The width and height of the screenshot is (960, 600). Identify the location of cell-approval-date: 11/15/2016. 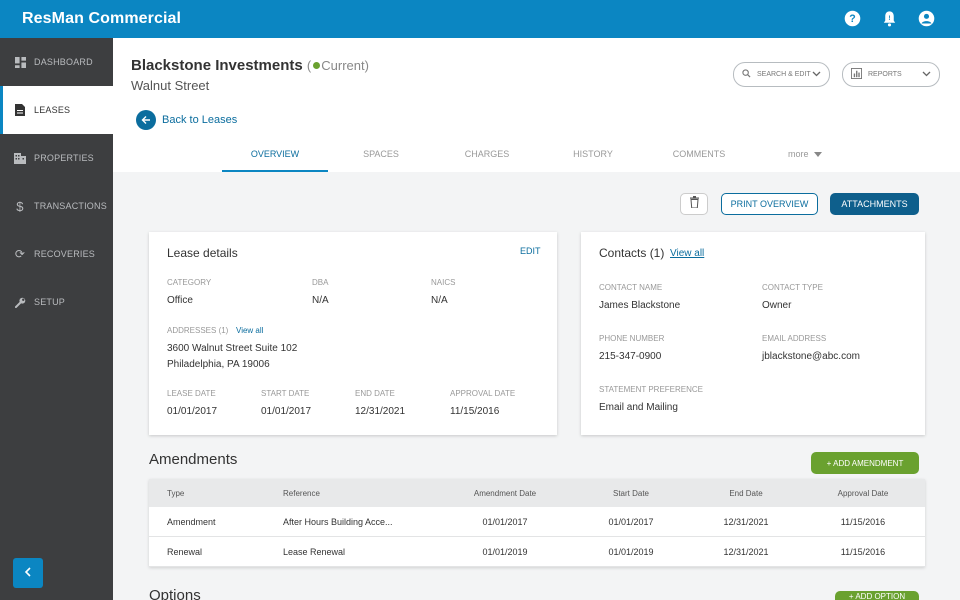
(863, 551).